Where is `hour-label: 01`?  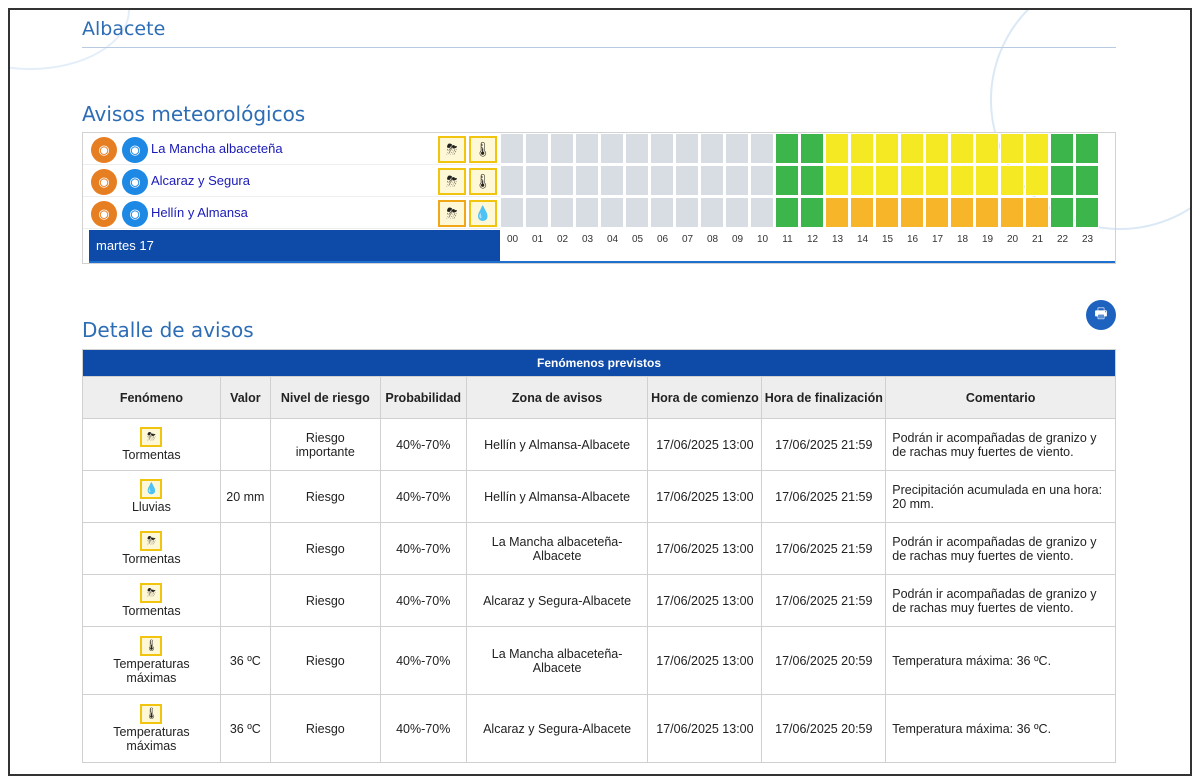
hour-label: 01 is located at coordinates (537, 239).